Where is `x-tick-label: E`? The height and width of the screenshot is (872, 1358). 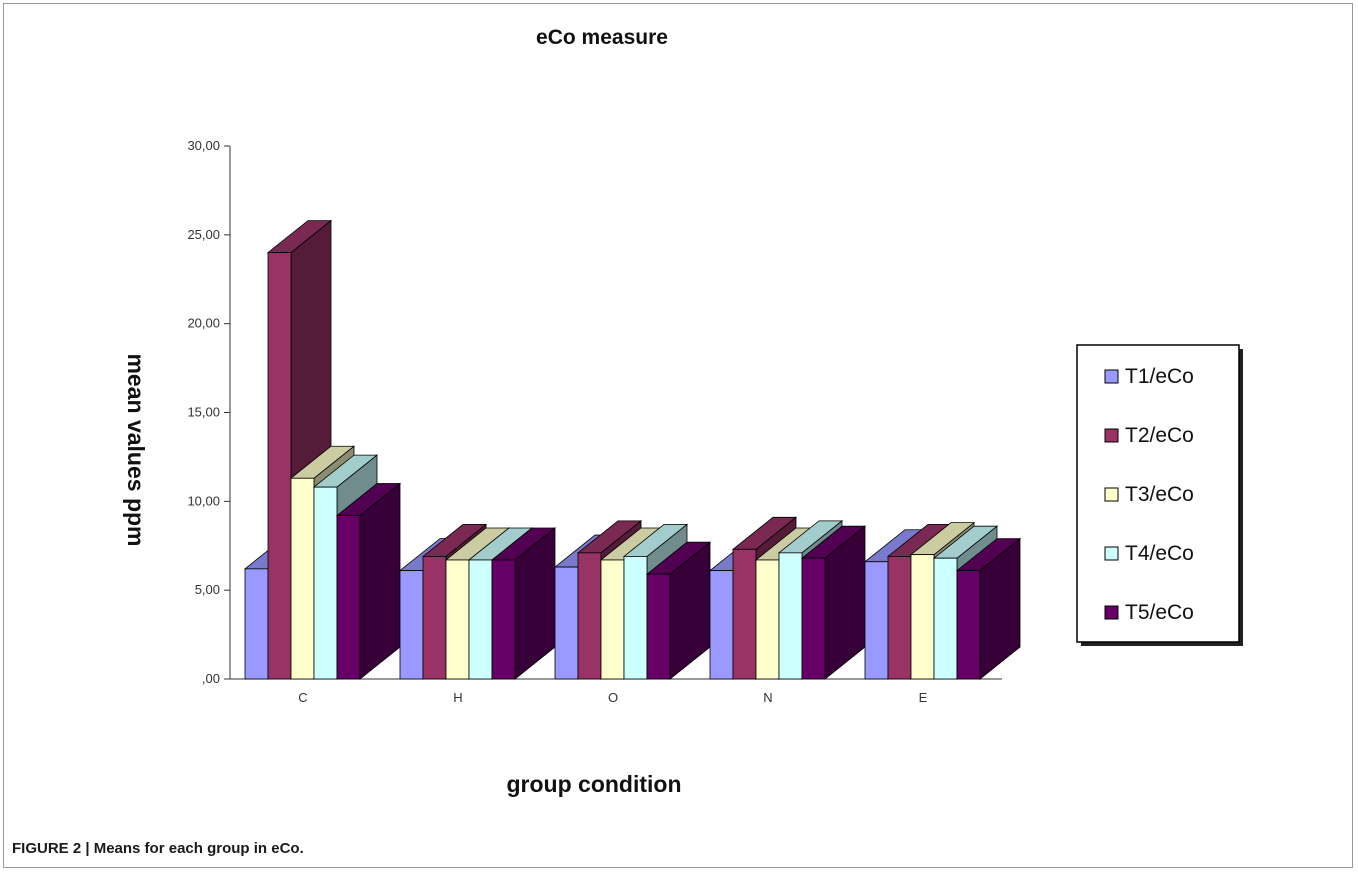 x-tick-label: E is located at coordinates (923, 697).